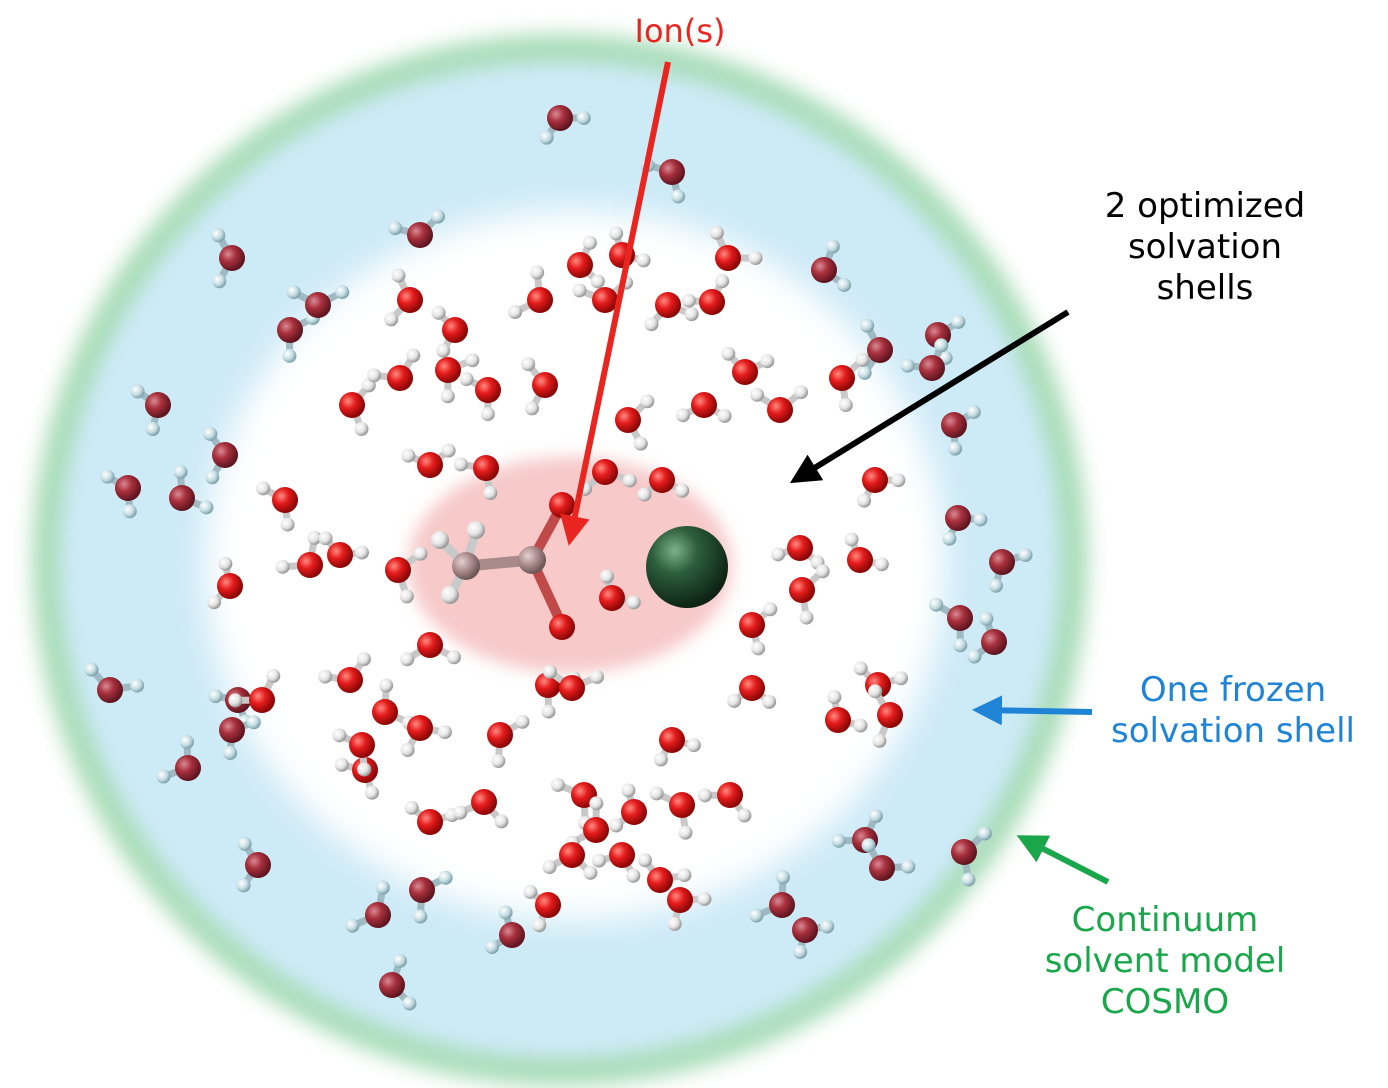 The height and width of the screenshot is (1088, 1388). What do you see at coordinates (1205, 246) in the screenshot?
I see `optimized-label-line: solvation` at bounding box center [1205, 246].